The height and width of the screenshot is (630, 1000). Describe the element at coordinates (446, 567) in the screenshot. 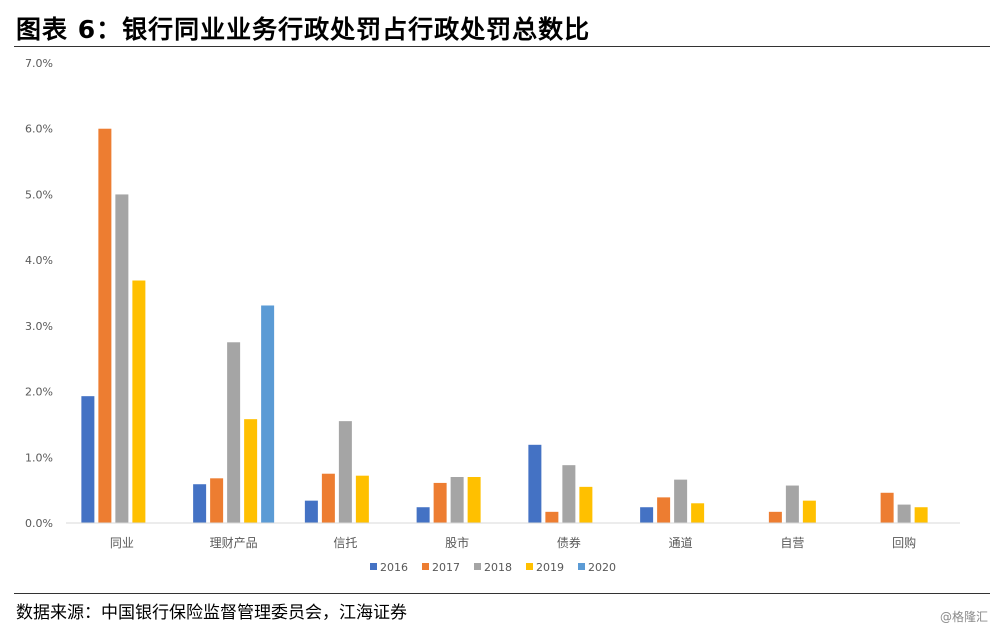

I see `legend-label: 2017` at that location.